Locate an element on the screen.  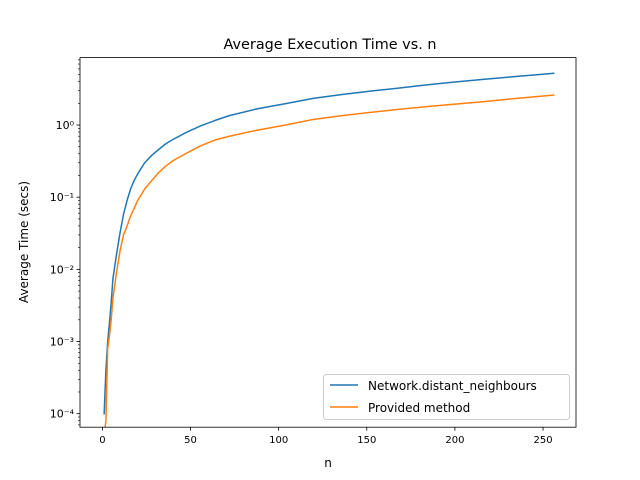
x-tick-label: 250 is located at coordinates (542, 440).